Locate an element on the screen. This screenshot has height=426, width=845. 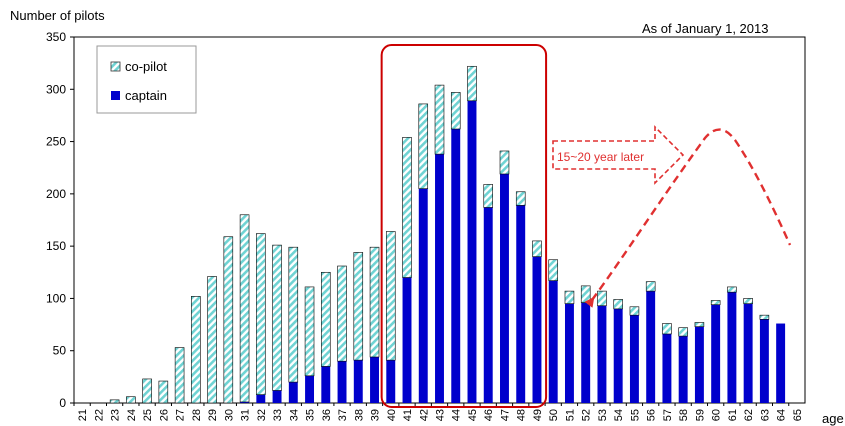
as-of-note: As of January 1, 2013 is located at coordinates (705, 28).